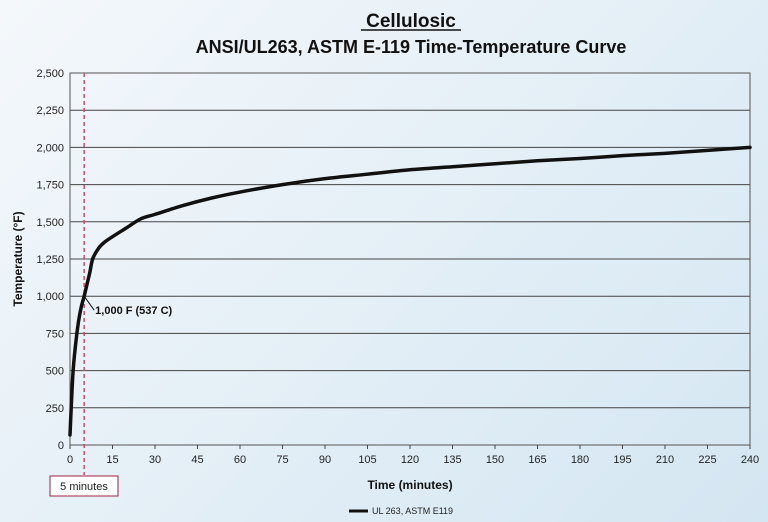  What do you see at coordinates (452, 460) in the screenshot?
I see `x-tick-label: 135` at bounding box center [452, 460].